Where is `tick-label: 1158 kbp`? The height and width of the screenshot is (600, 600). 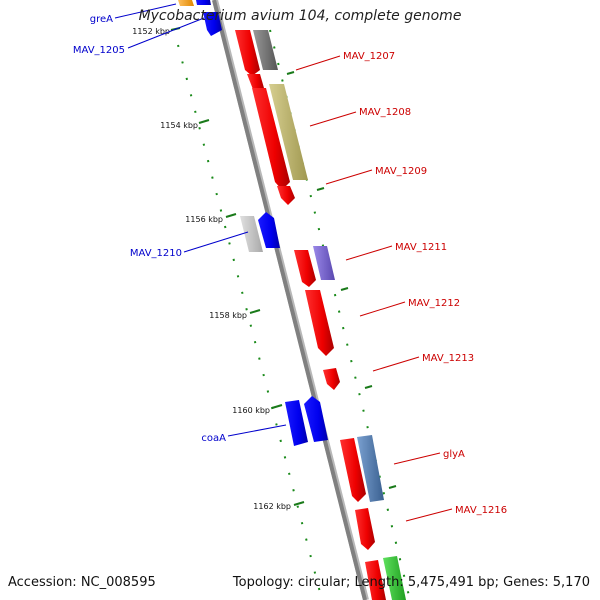 tick-label: 1158 kbp is located at coordinates (228, 315).